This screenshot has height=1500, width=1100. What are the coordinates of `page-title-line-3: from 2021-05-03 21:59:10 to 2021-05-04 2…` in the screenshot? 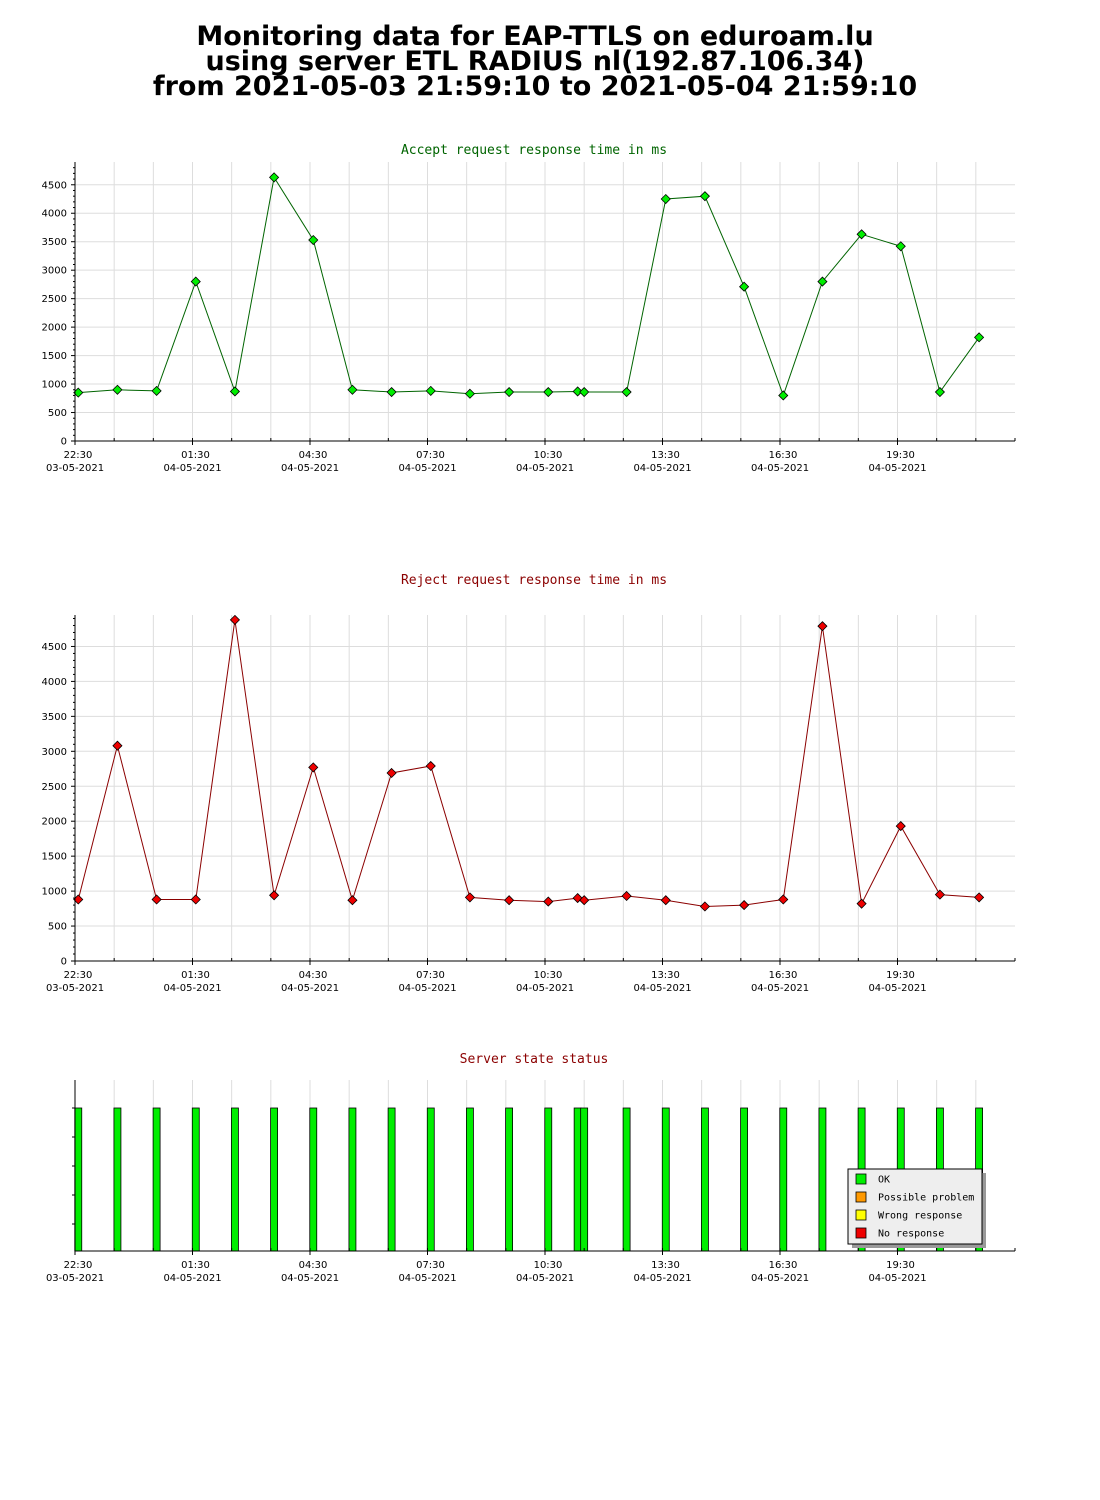 It's located at (535, 86).